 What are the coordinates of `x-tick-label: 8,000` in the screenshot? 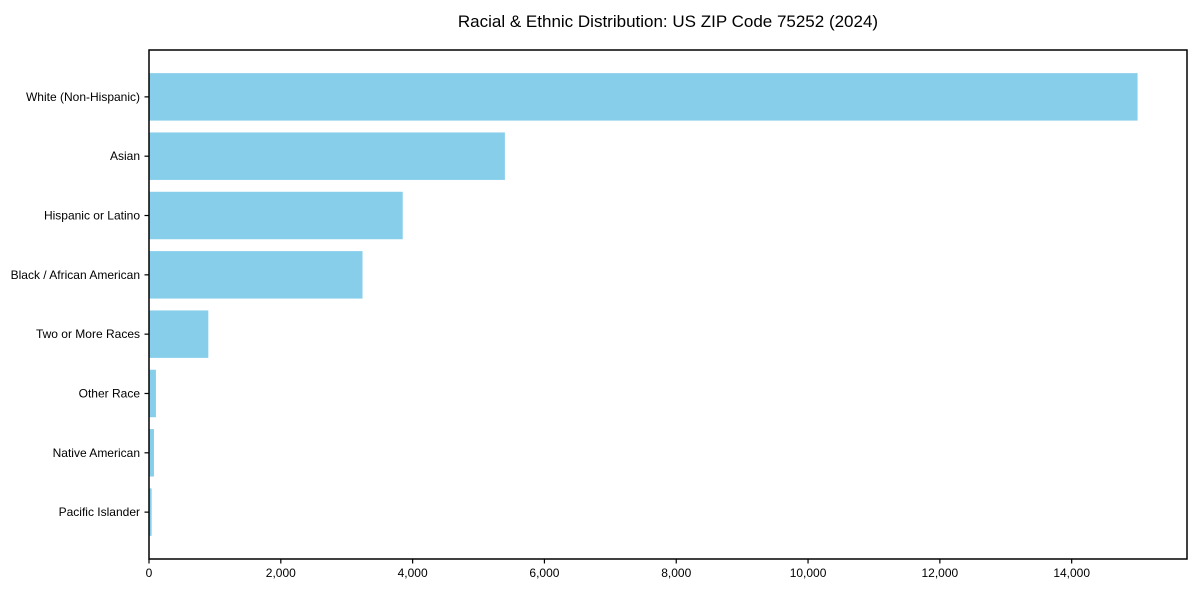 It's located at (676, 573).